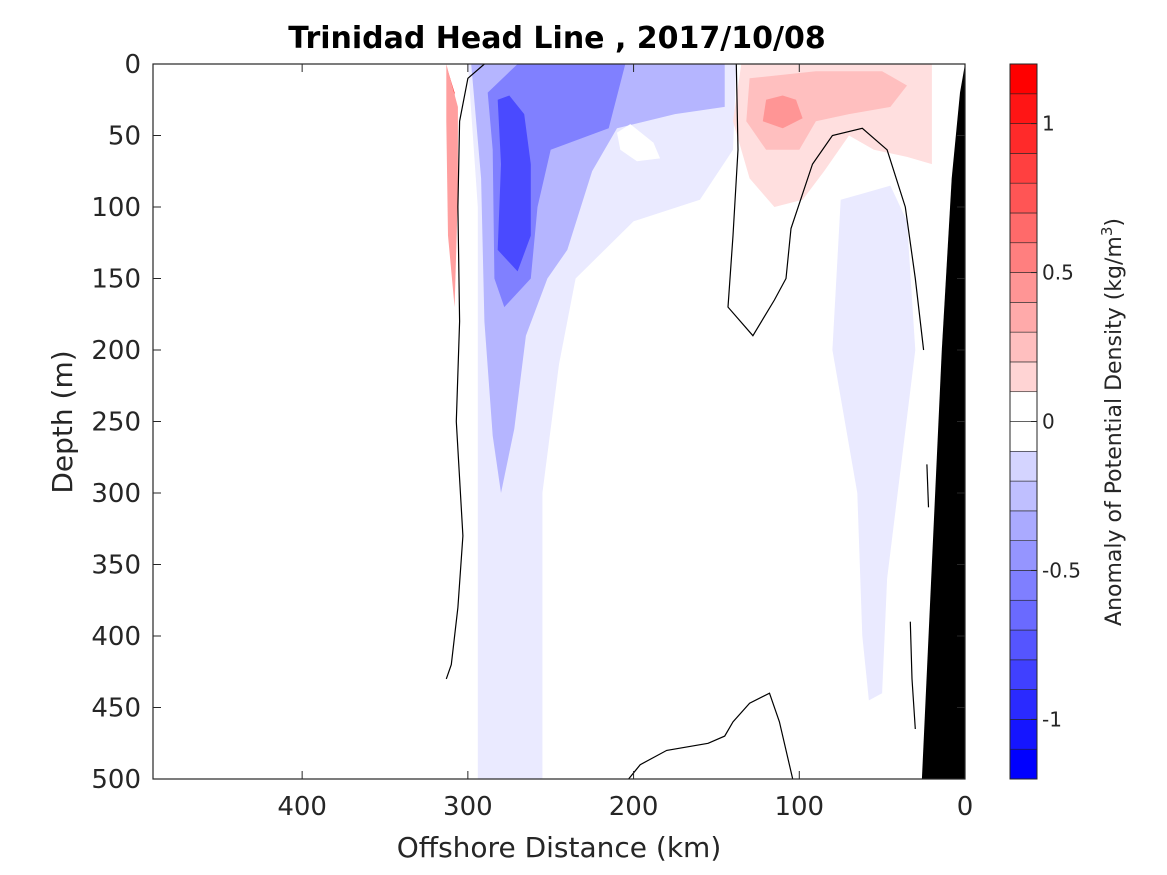 This screenshot has height=875, width=1167. I want to click on bathymetry, so click(943, 421).